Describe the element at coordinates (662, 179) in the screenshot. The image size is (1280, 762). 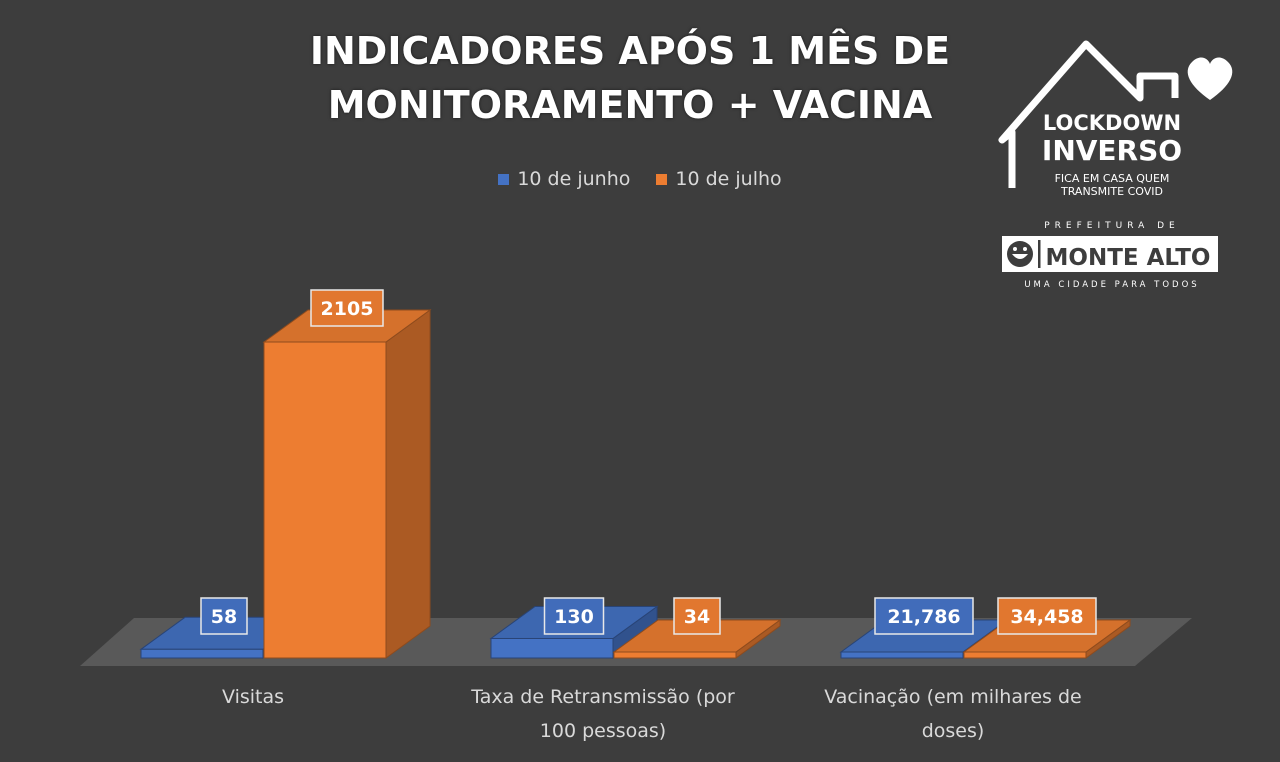
I see `legend-swatch-julho` at that location.